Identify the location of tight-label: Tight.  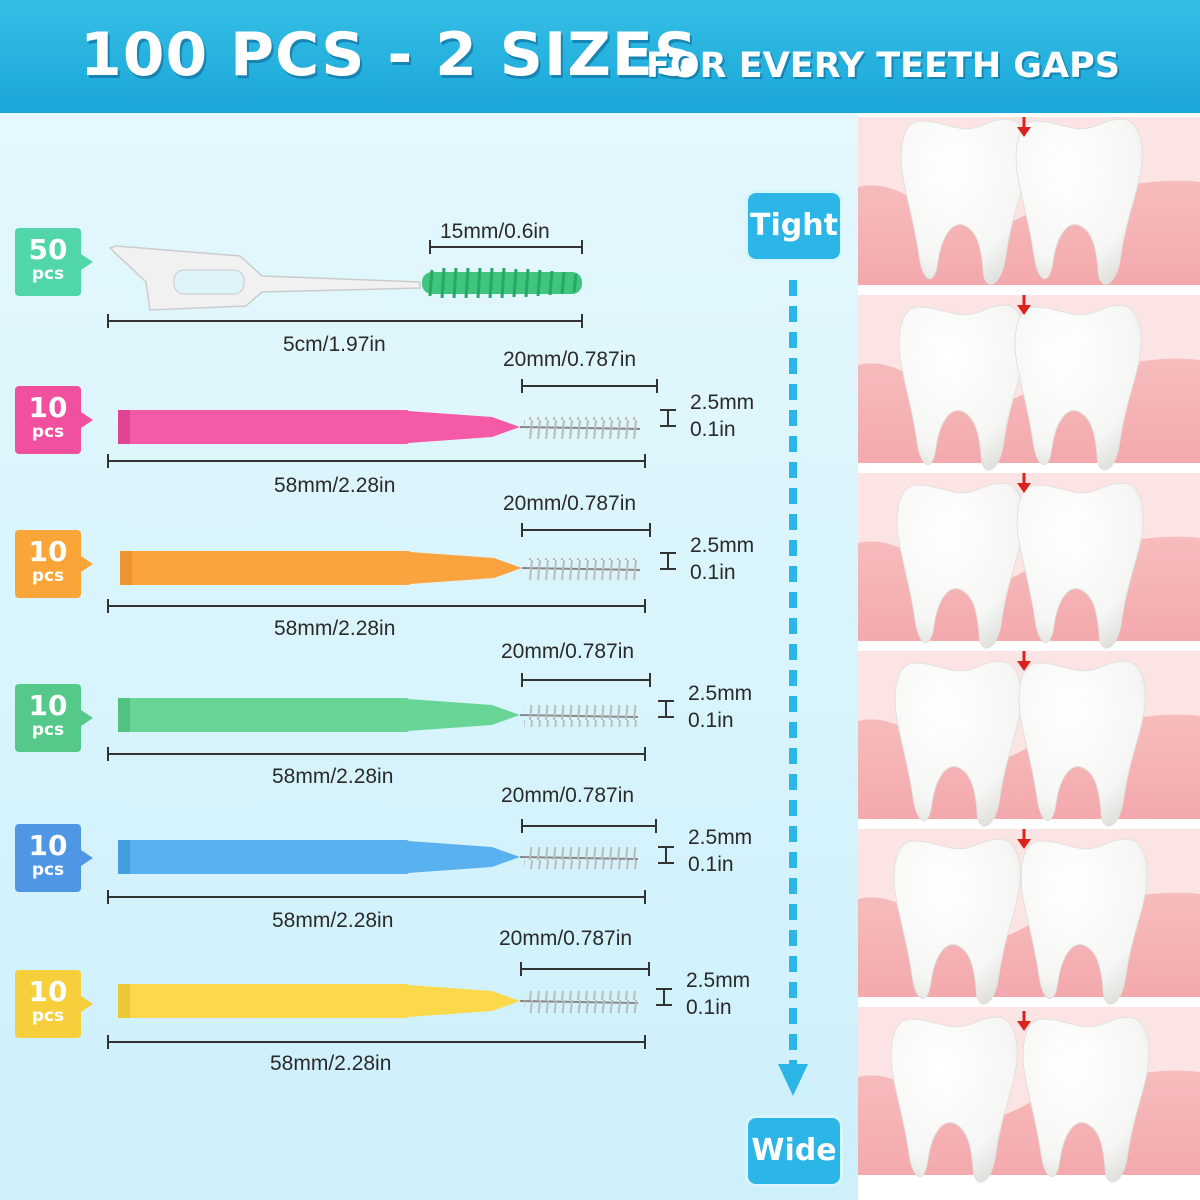
(794, 226).